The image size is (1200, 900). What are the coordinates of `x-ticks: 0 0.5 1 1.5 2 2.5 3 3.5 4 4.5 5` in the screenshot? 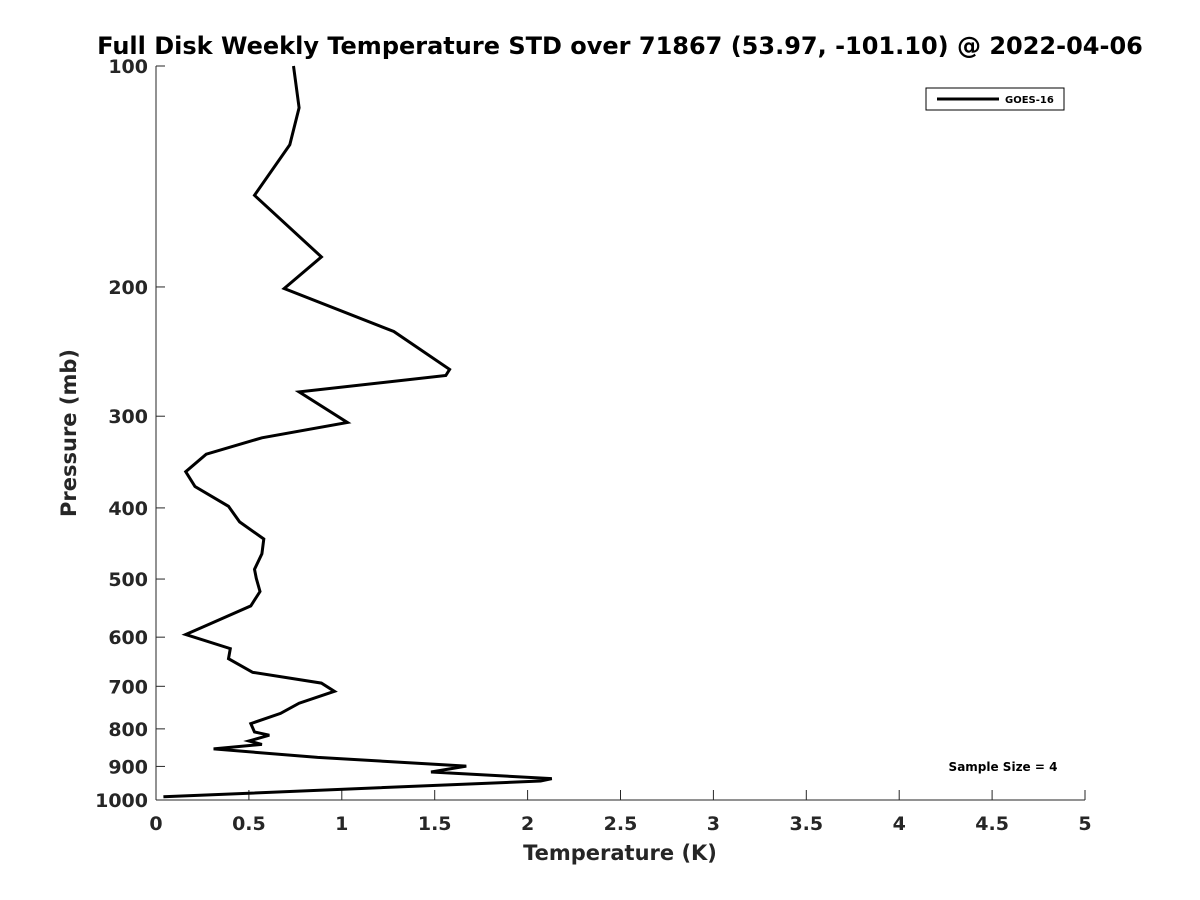 It's located at (620, 812).